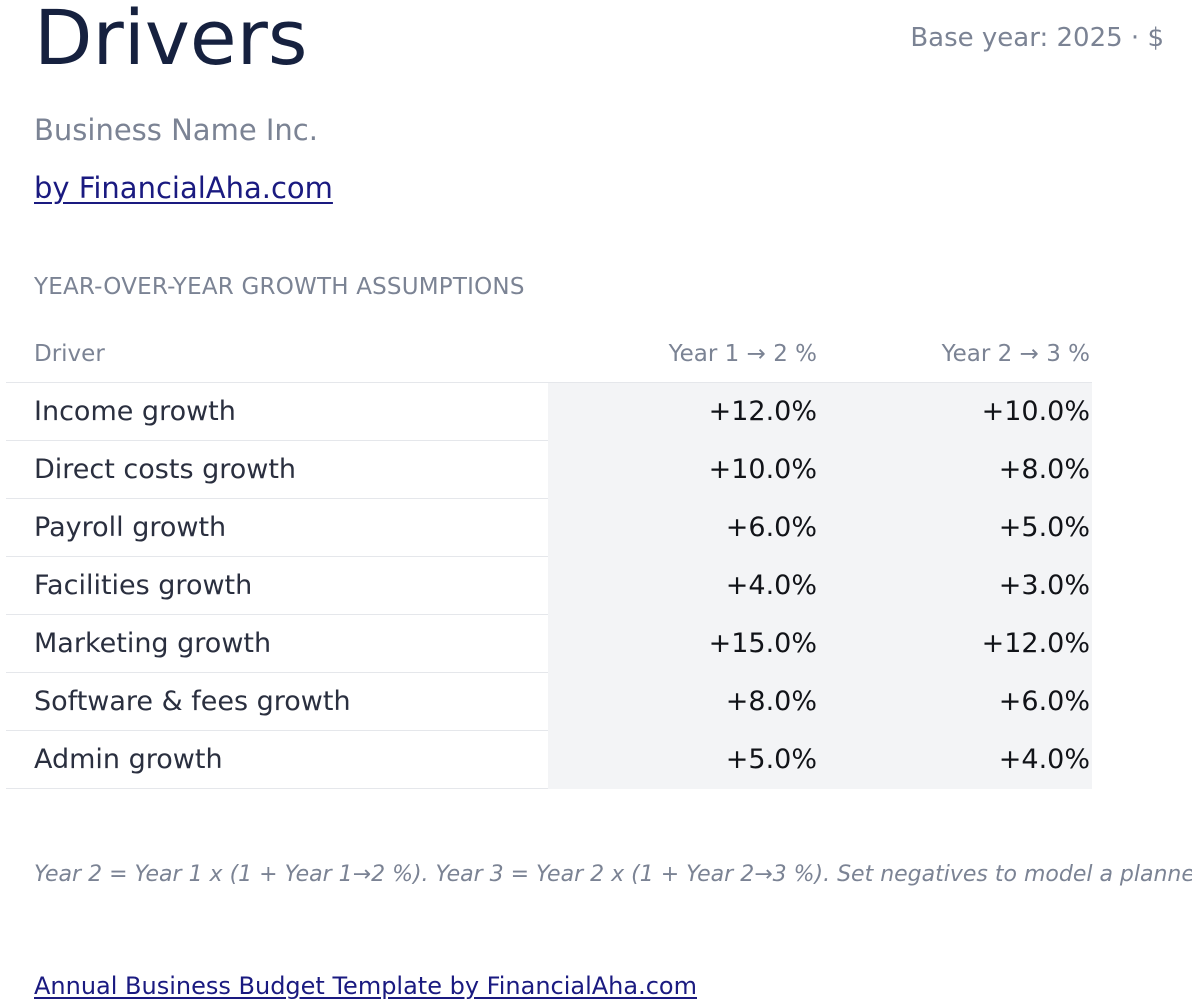 The height and width of the screenshot is (1006, 1200). What do you see at coordinates (277, 701) in the screenshot?
I see `driver-label: Software & fees growth` at bounding box center [277, 701].